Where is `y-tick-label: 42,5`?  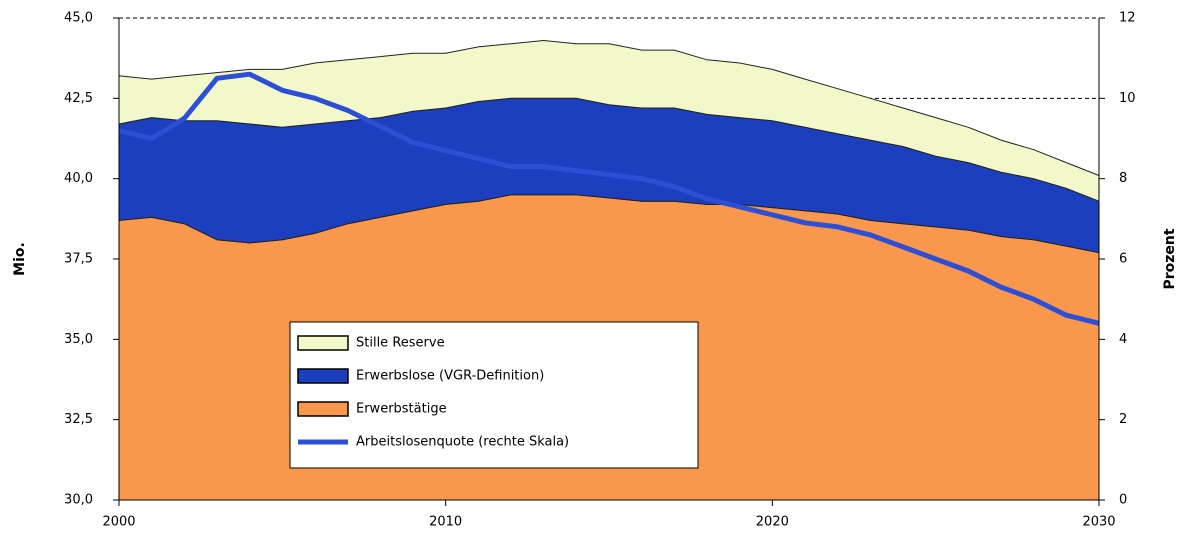
y-tick-label: 42,5 is located at coordinates (78, 98).